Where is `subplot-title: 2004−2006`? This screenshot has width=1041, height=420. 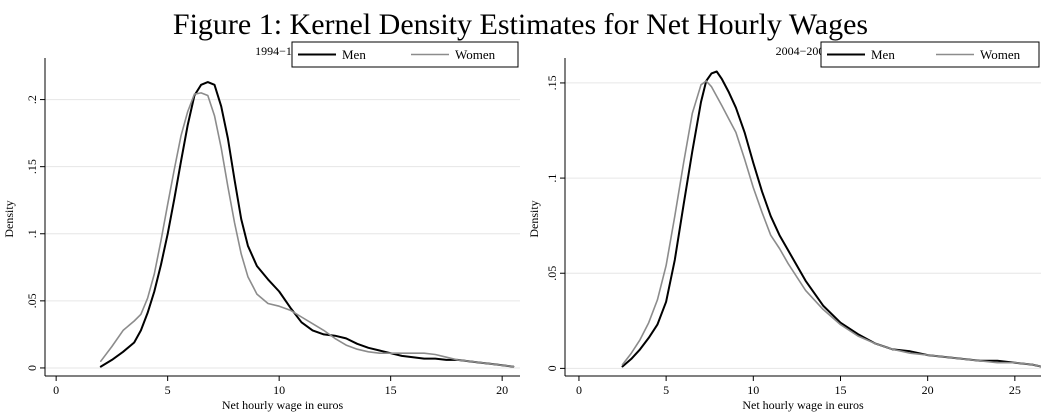 subplot-title: 2004−2006 is located at coordinates (803, 51).